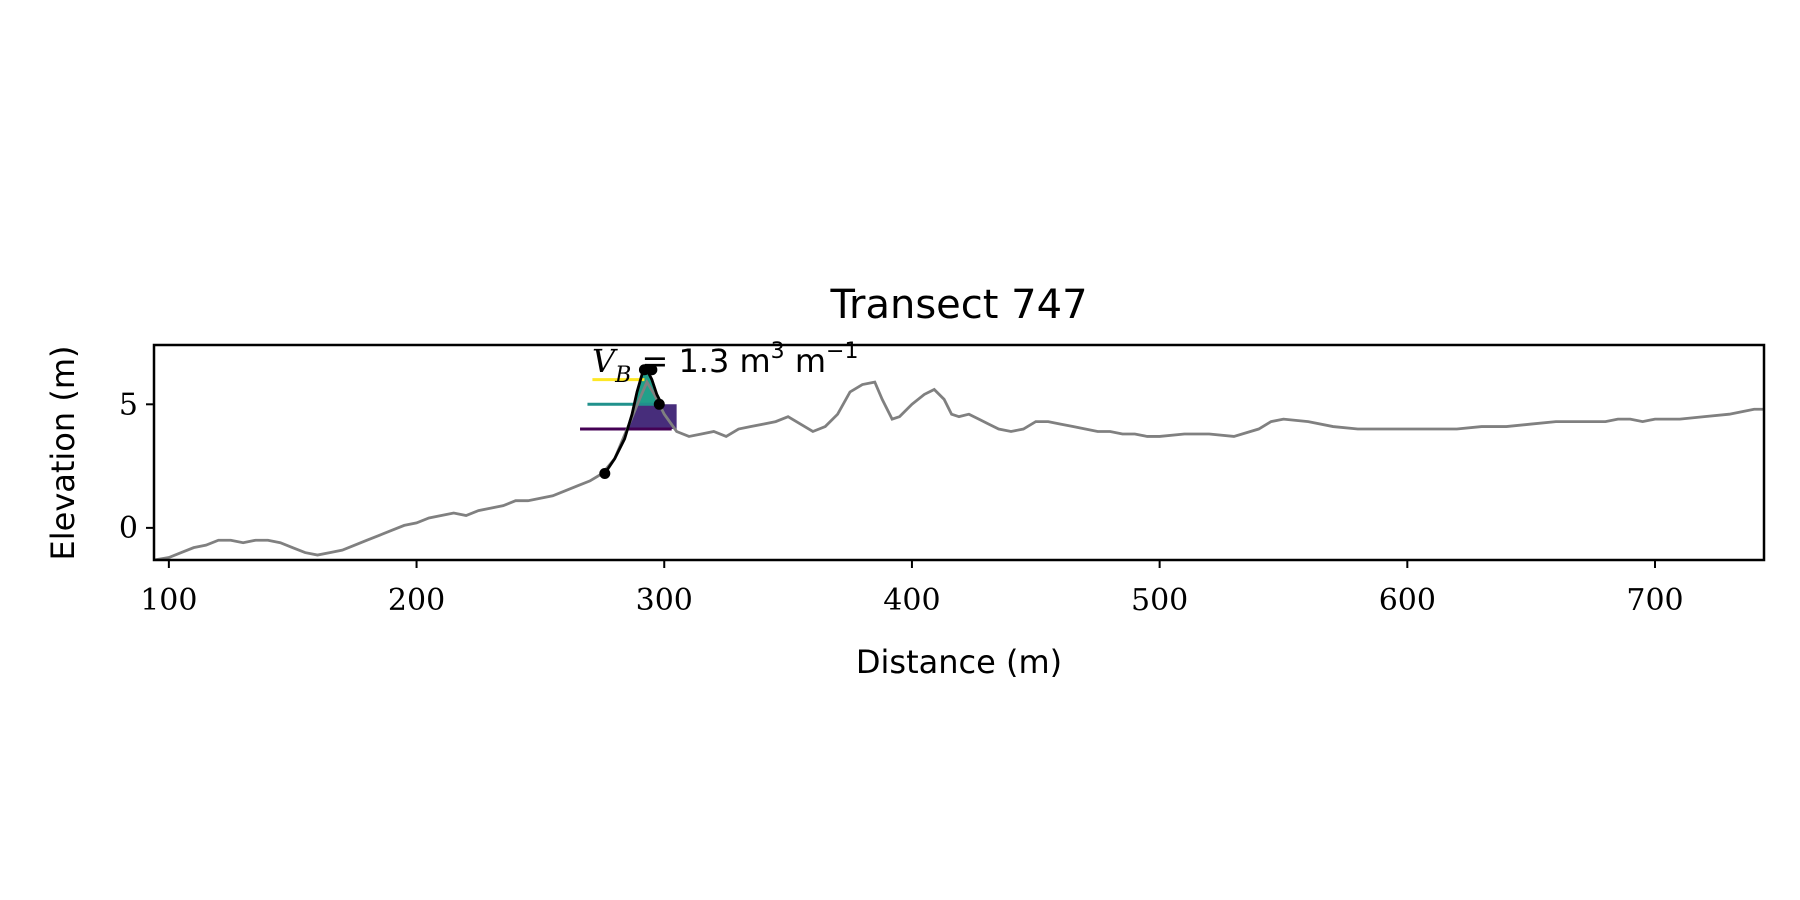  I want to click on x-tick-label-200: 200, so click(416, 600).